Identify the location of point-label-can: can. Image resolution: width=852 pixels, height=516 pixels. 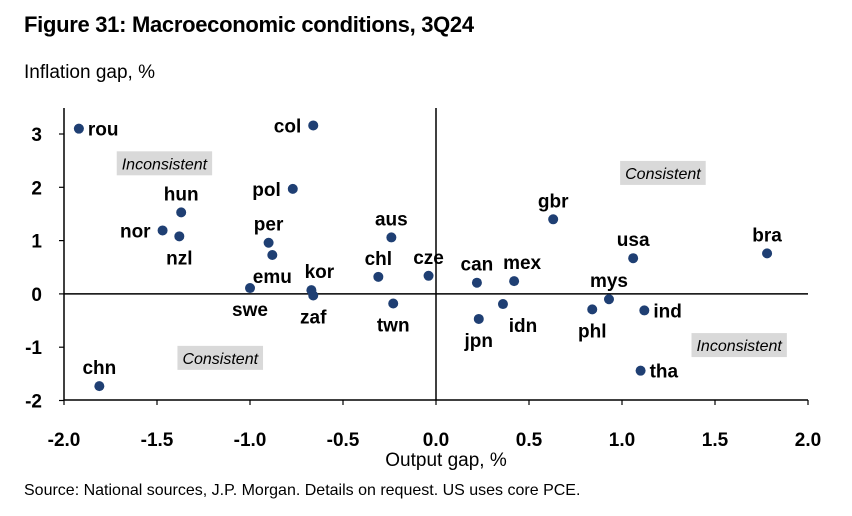
(477, 265).